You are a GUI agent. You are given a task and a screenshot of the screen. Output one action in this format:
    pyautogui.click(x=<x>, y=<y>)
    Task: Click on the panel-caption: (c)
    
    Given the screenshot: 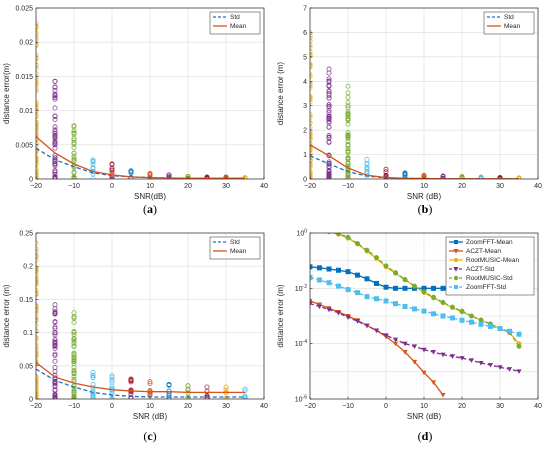 What is the action you would take?
    pyautogui.click(x=149, y=436)
    